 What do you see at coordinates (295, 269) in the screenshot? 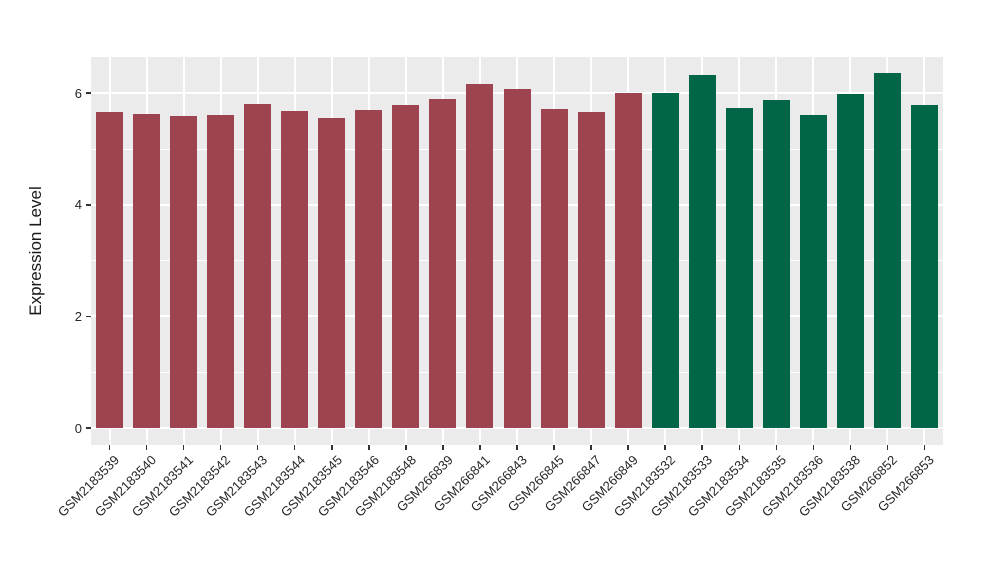
I see `bar-GSM2183544` at bounding box center [295, 269].